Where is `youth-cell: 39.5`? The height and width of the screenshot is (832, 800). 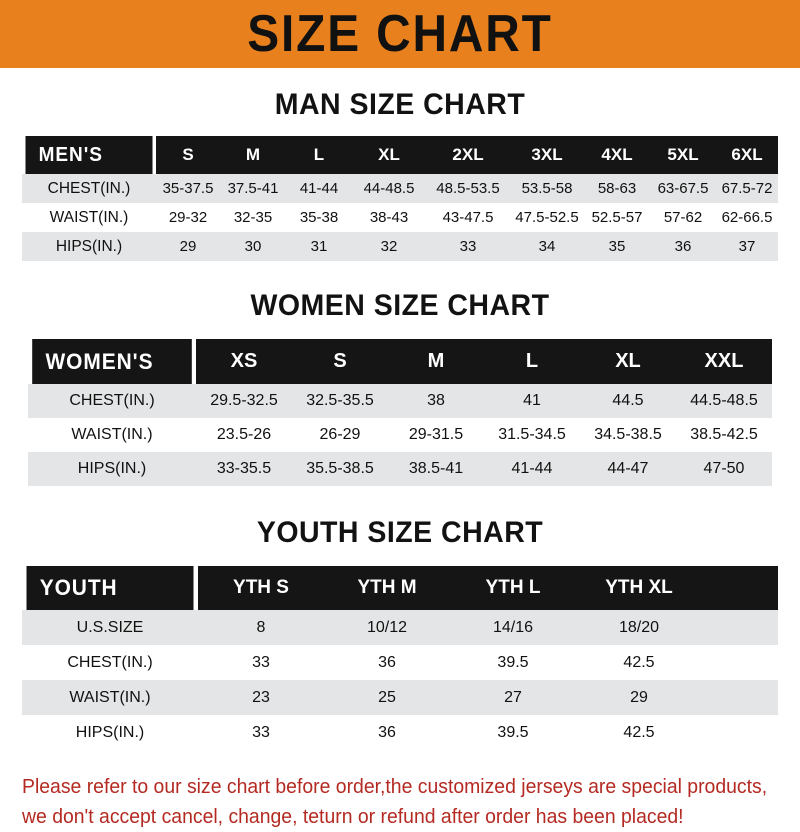 youth-cell: 39.5 is located at coordinates (513, 732).